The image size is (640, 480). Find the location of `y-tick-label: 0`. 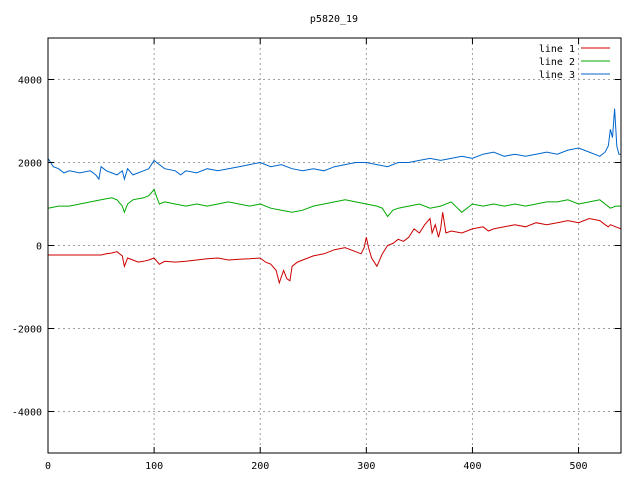

y-tick-label: 0 is located at coordinates (39, 247).